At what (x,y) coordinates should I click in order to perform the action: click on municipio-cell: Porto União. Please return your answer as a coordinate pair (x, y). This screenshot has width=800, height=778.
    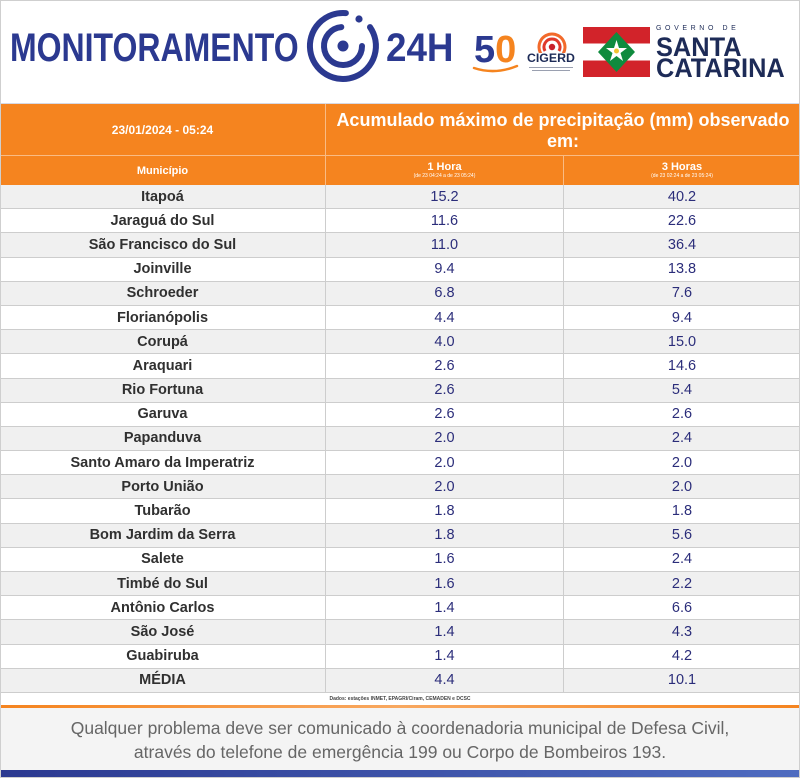
    Looking at the image, I should click on (162, 486).